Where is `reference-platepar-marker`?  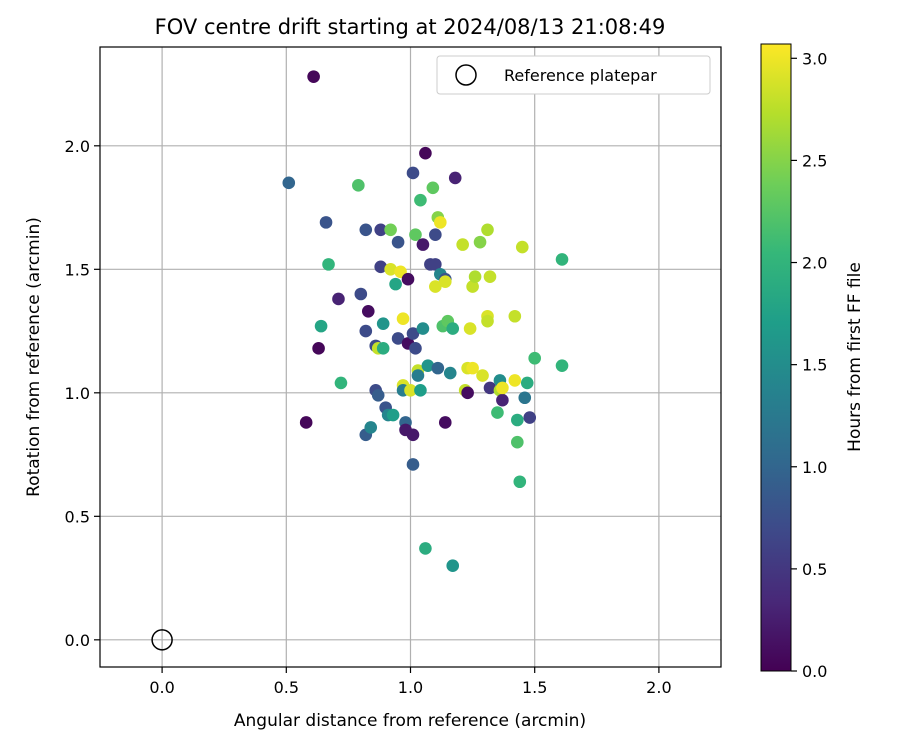 reference-platepar-marker is located at coordinates (162, 640).